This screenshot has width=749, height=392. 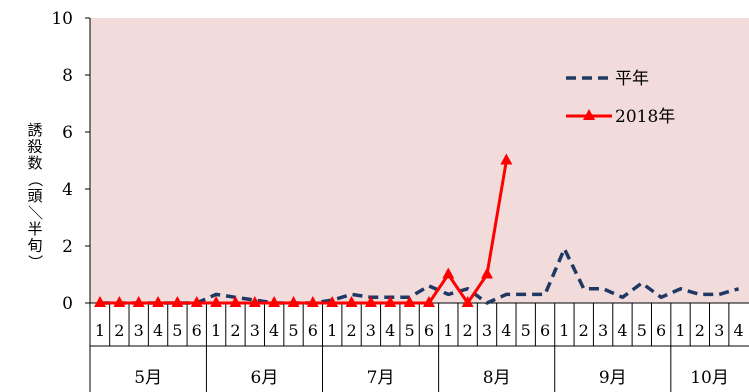 I want to click on series-line, so click(x=420, y=276).